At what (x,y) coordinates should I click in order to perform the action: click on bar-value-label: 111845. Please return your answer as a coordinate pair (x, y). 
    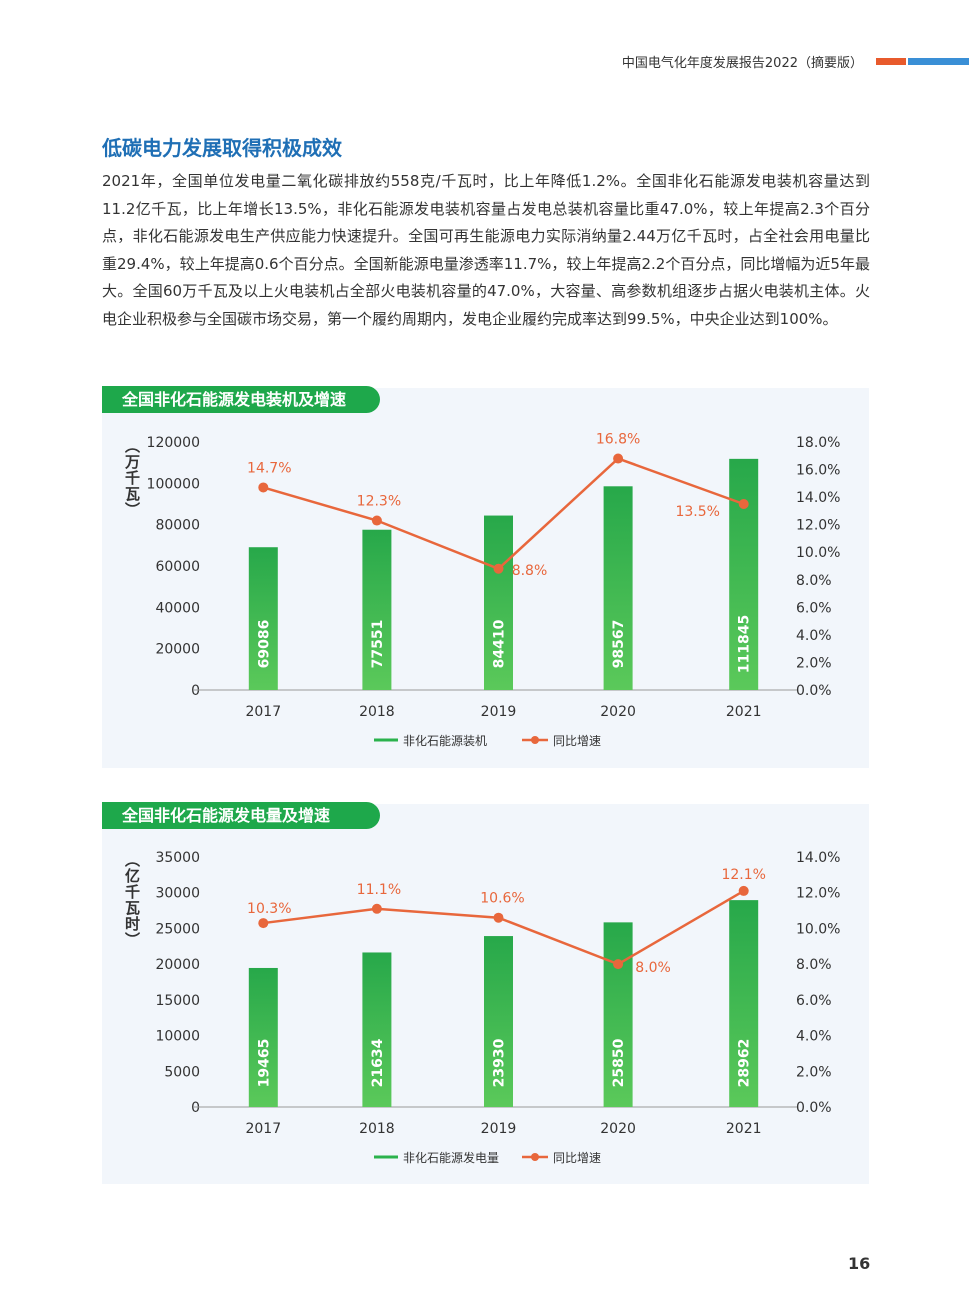
    Looking at the image, I should click on (745, 644).